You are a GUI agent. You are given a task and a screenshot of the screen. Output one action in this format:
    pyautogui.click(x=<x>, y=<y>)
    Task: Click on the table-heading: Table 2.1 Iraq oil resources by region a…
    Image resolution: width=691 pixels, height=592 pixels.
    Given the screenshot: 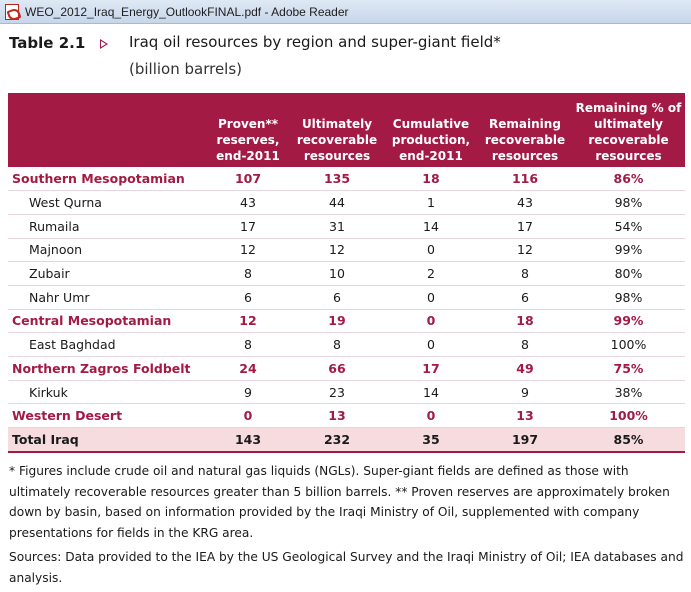 What is the action you would take?
    pyautogui.click(x=346, y=56)
    